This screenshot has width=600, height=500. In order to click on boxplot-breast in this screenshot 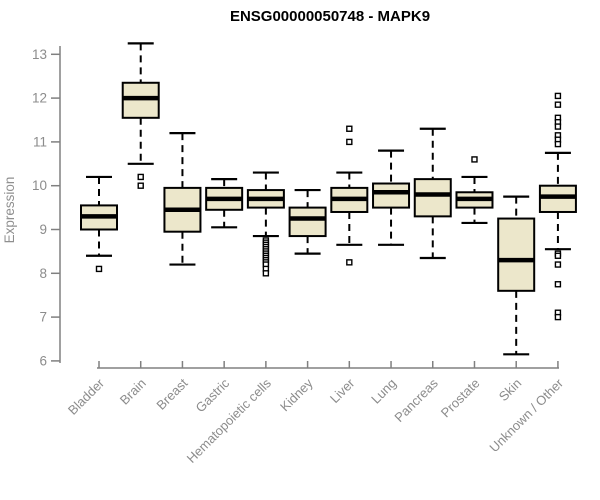, I will do `click(182, 199)`.